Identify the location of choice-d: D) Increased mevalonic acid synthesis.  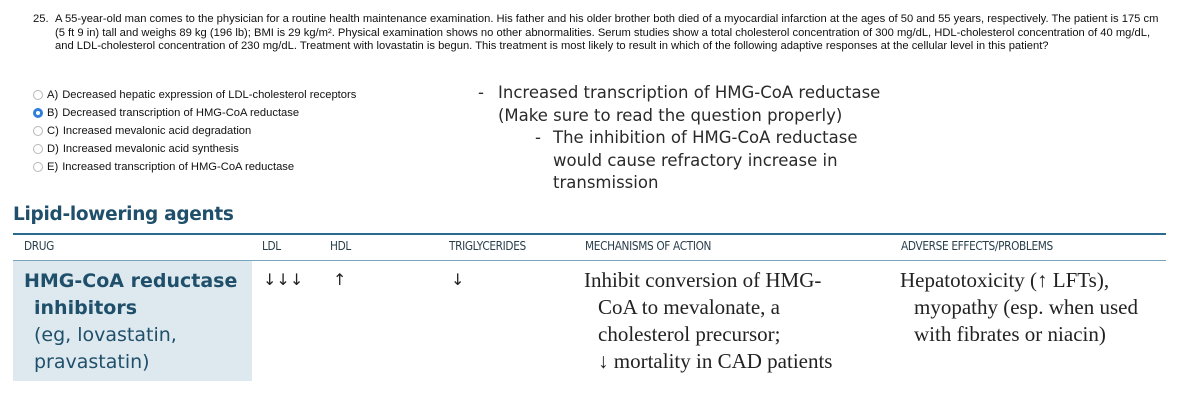
(194, 149).